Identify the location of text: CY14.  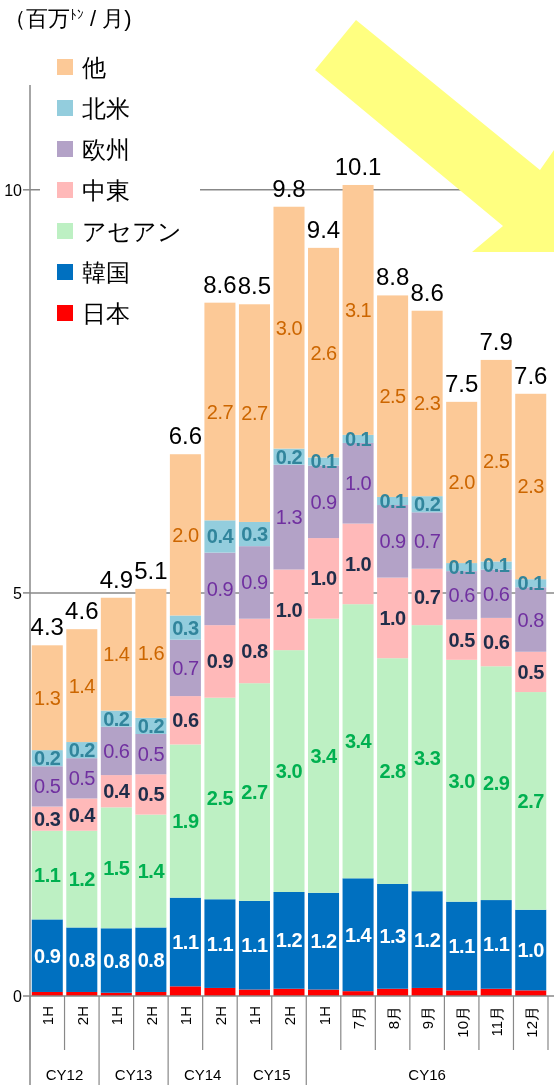
(202, 1074).